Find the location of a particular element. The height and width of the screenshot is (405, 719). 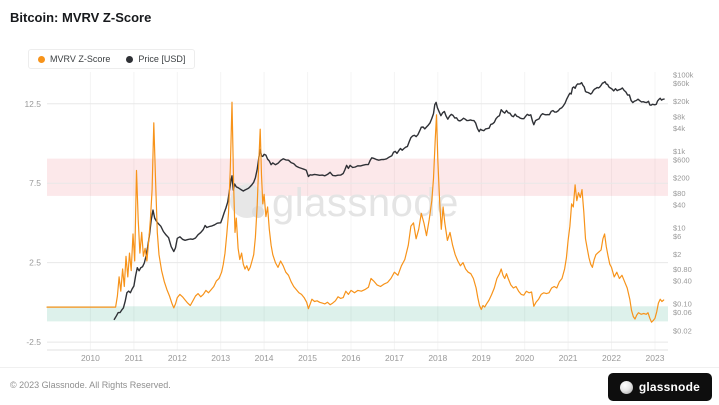

svg-text: -2.5 is located at coordinates (33, 342).